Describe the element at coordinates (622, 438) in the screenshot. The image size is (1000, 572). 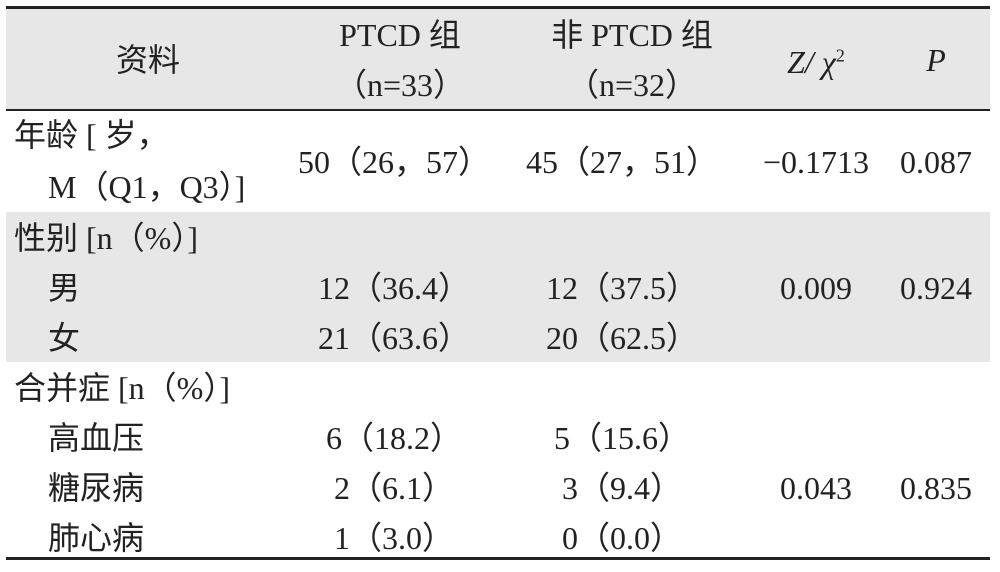
I see `cell-non-ptcd: 5（15.6）` at that location.